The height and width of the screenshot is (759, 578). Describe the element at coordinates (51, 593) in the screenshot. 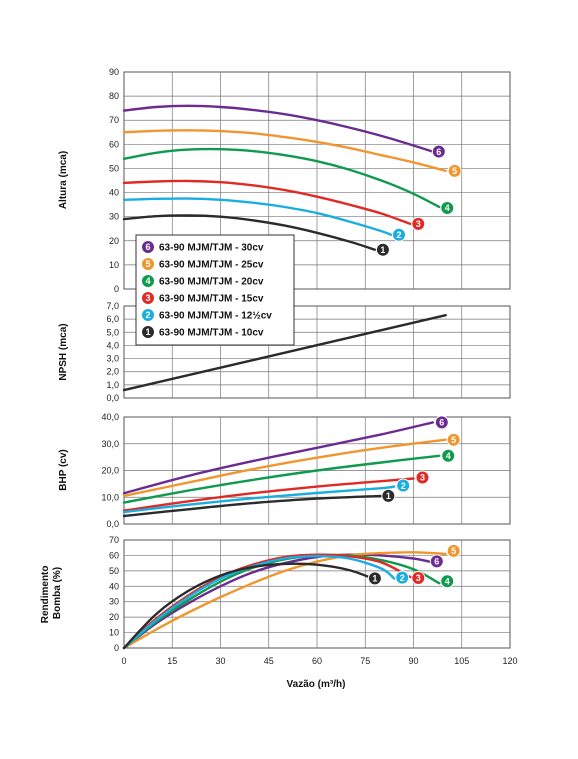

I see `rendimento-axis-label: Rendimento Bomba (%)` at that location.